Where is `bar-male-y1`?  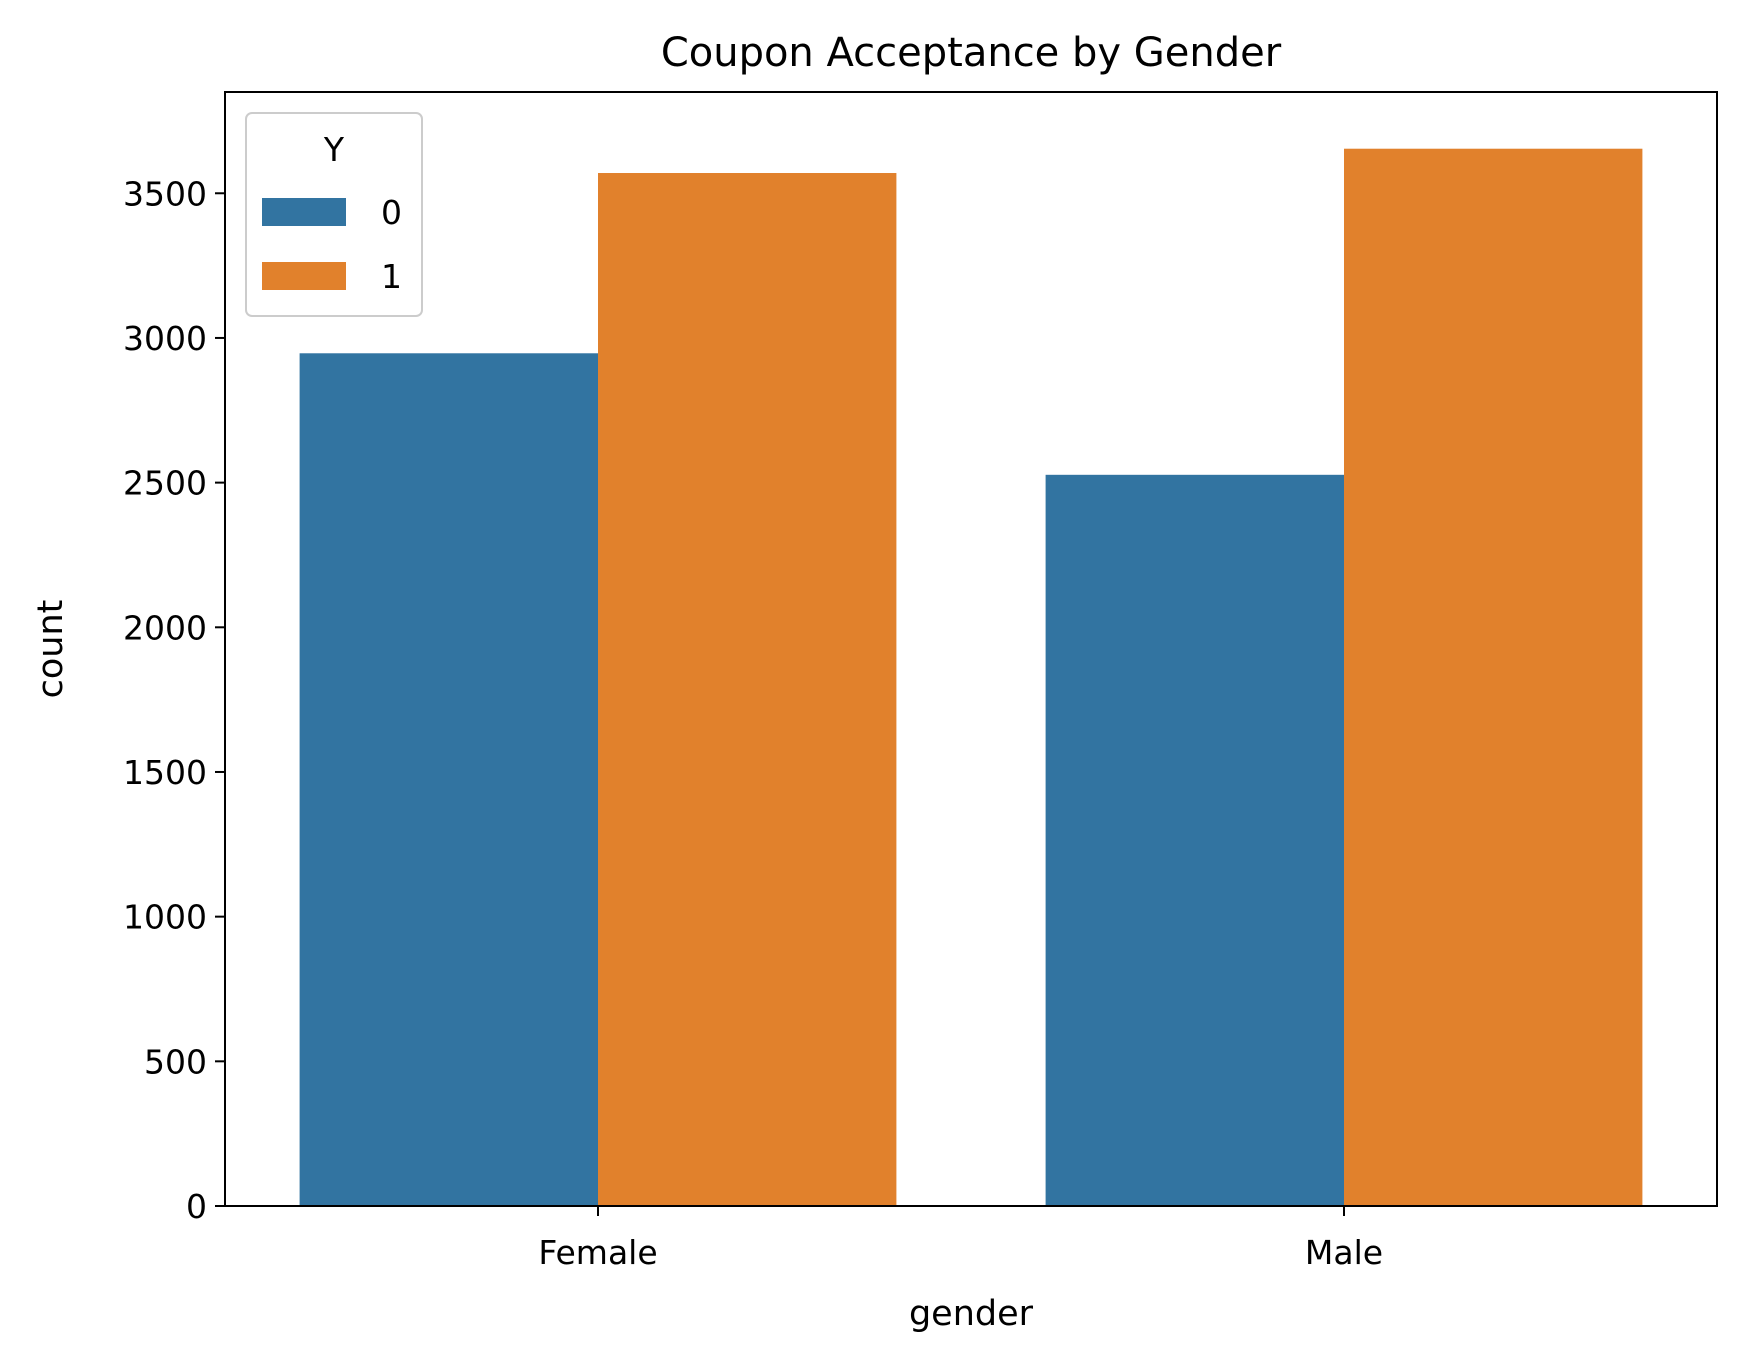 bar-male-y1 is located at coordinates (1493, 677).